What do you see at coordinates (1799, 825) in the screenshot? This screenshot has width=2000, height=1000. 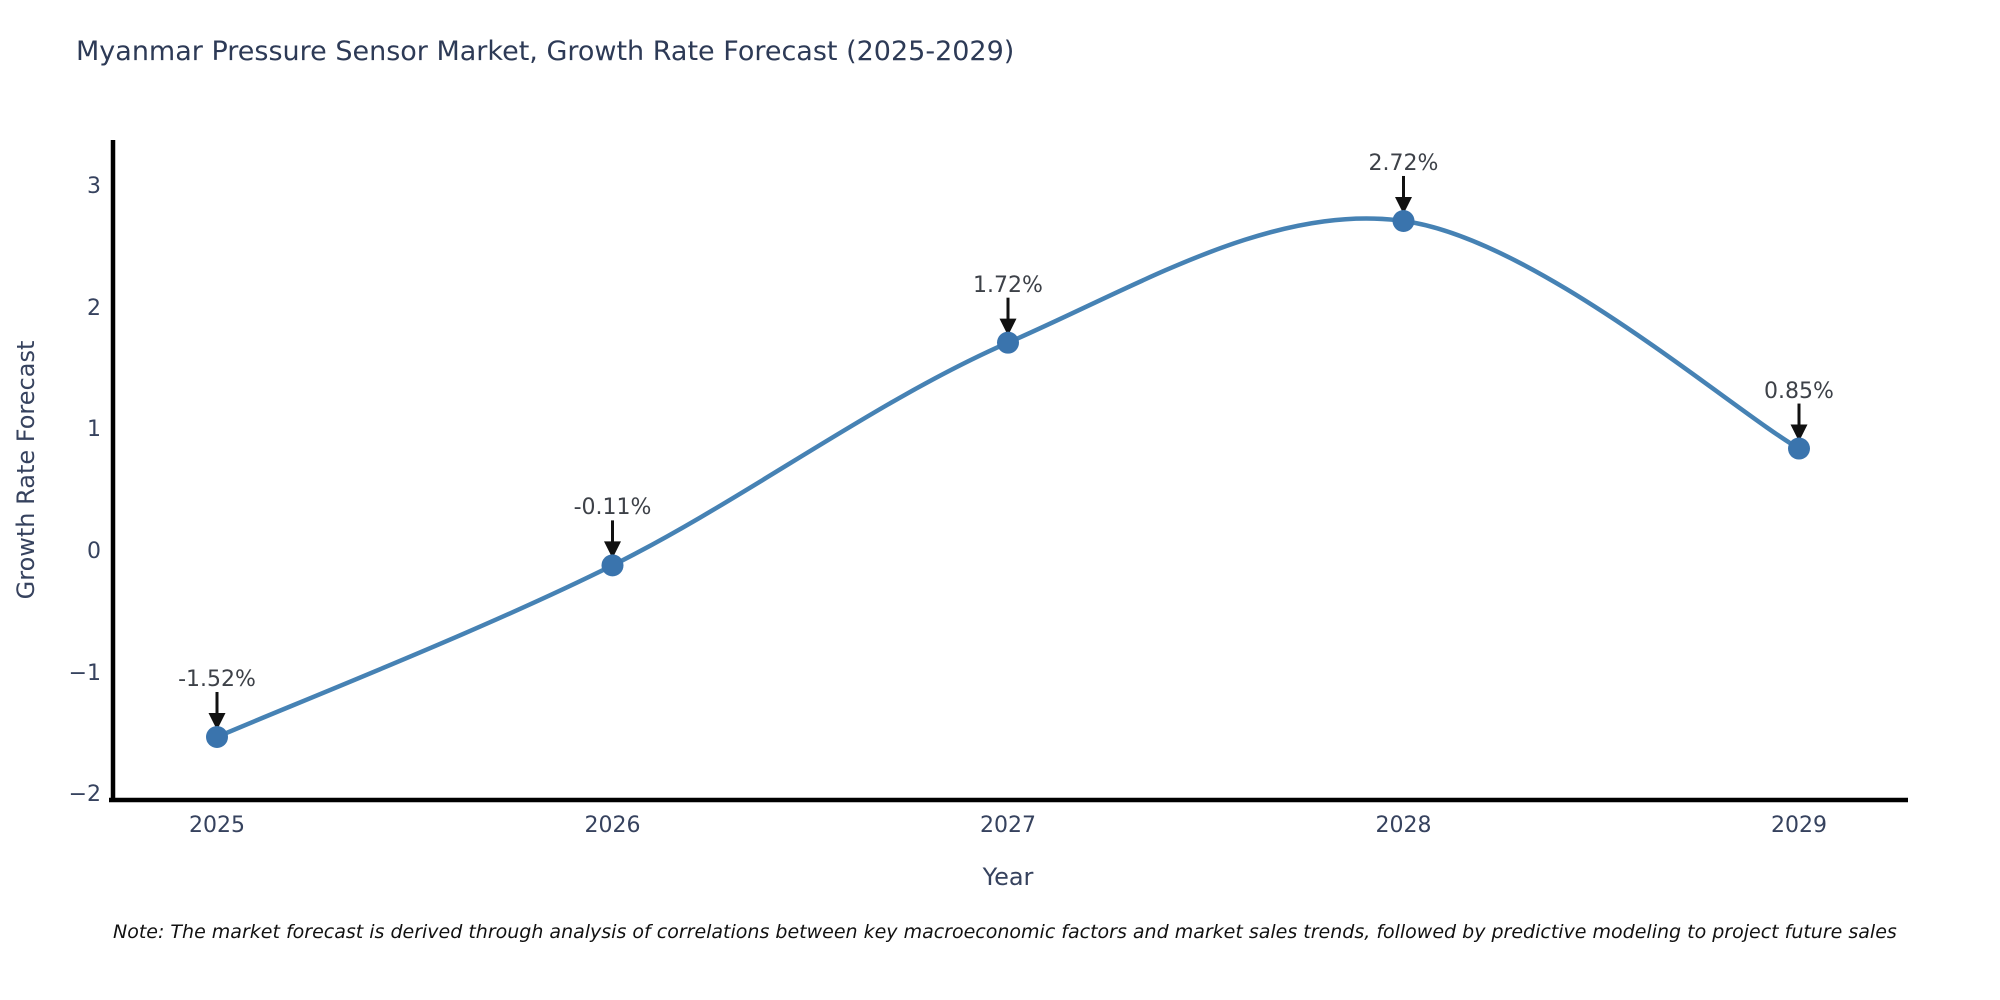 I see `x-tick-label: 2029` at bounding box center [1799, 825].